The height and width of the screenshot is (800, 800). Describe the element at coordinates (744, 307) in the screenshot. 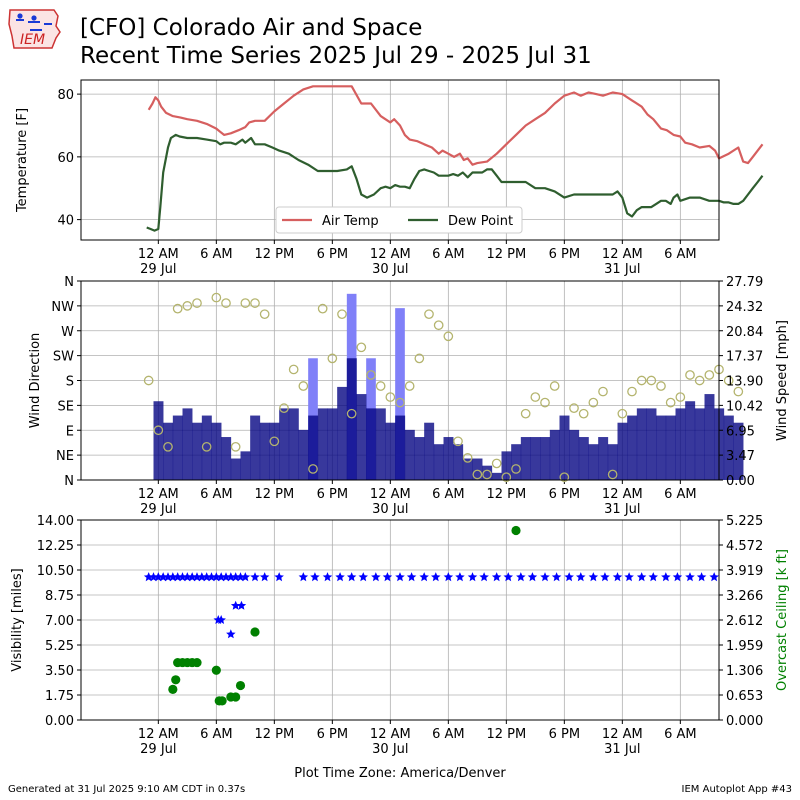

I see `y2-tick-label: 24.32` at that location.